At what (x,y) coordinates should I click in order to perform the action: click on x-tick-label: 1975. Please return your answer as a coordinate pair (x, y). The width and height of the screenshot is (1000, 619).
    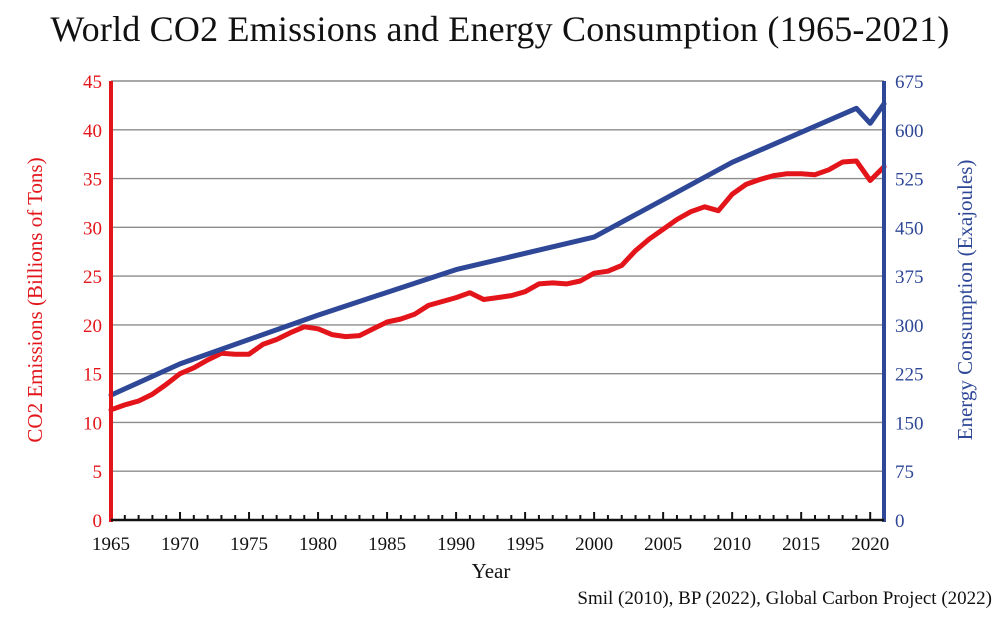
    Looking at the image, I should click on (249, 544).